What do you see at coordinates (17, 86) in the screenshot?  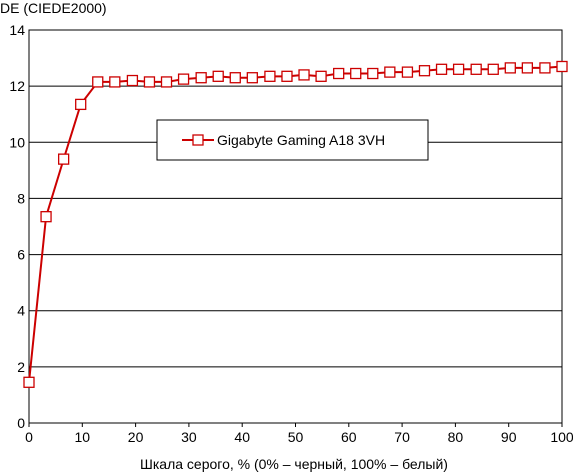 I see `y-tick-label-12: 12` at bounding box center [17, 86].